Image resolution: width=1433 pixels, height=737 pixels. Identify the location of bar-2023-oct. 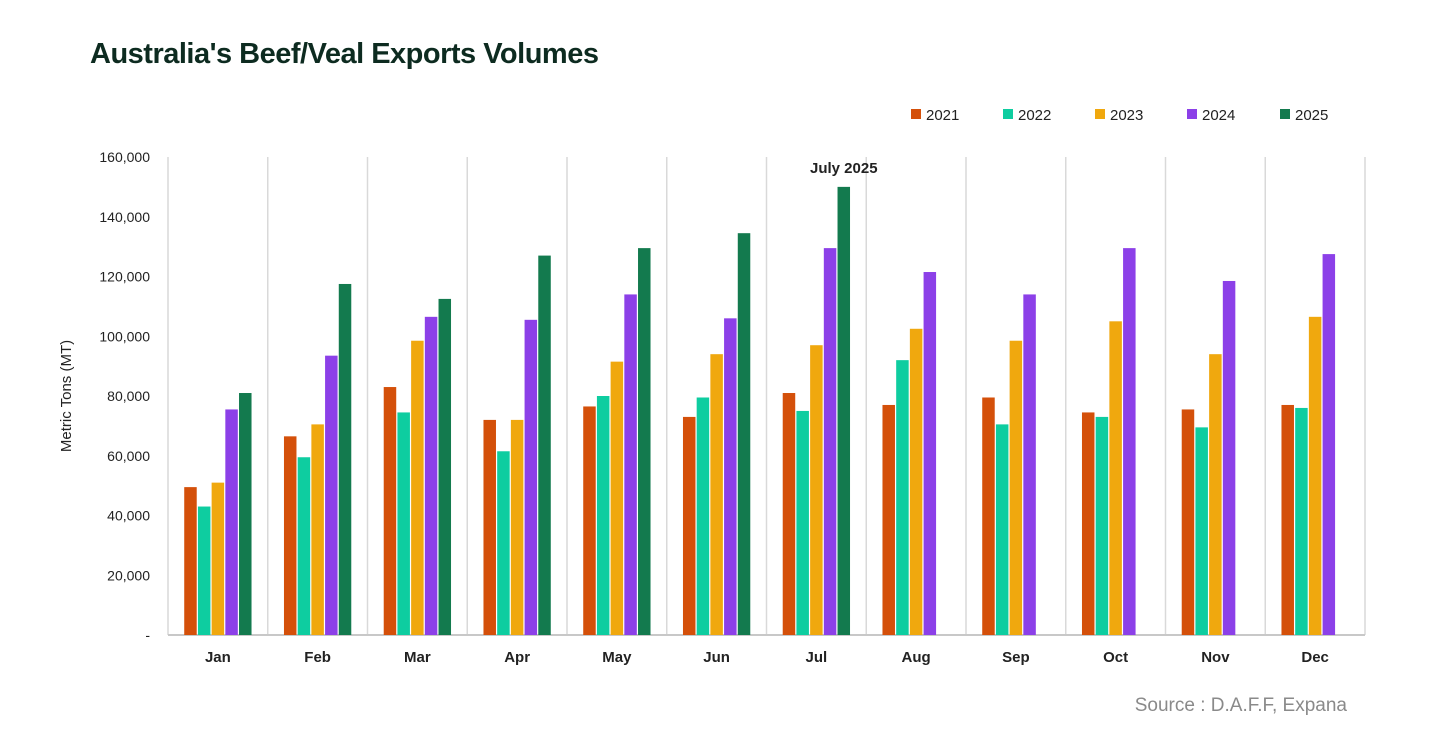
(1115, 478).